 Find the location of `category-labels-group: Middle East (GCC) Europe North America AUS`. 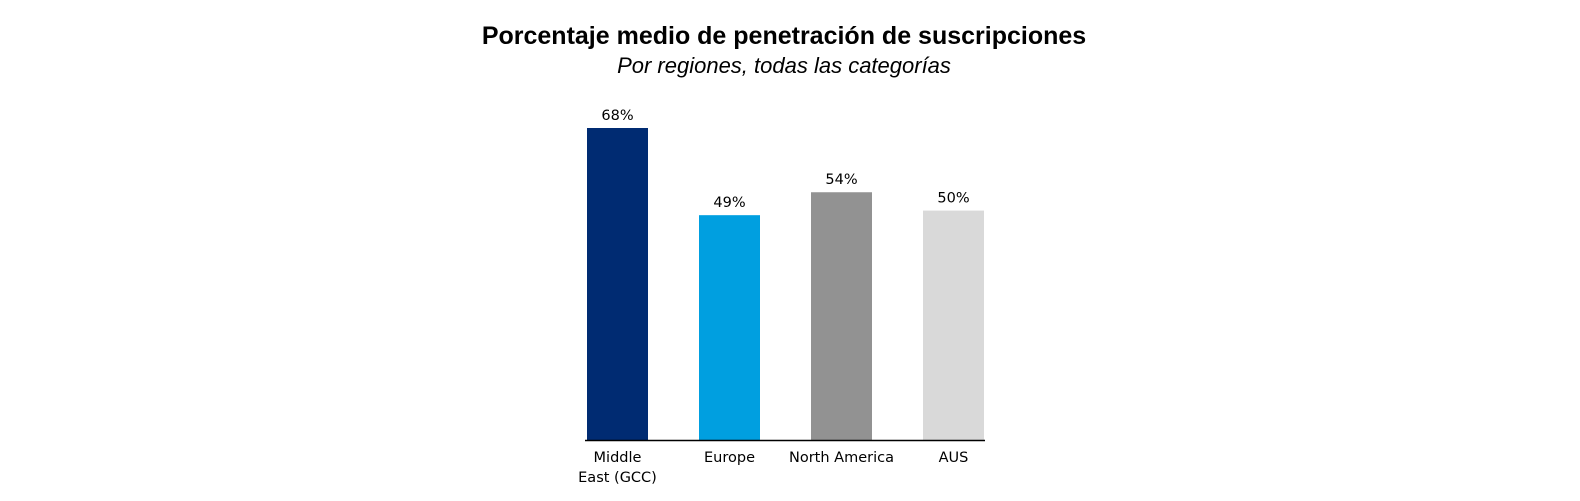

category-labels-group: Middle East (GCC) Europe North America AUS is located at coordinates (773, 468).